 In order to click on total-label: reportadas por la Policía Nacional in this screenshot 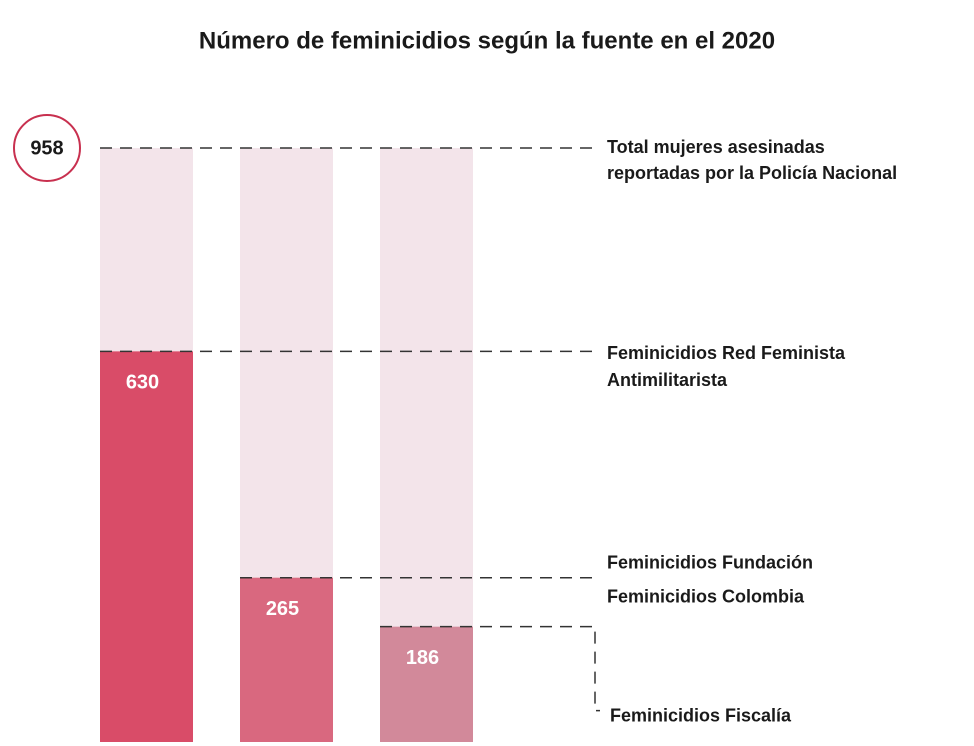, I will do `click(752, 173)`.